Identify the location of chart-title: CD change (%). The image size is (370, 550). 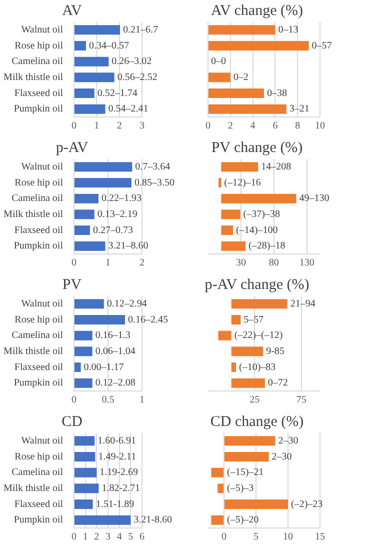
(257, 422).